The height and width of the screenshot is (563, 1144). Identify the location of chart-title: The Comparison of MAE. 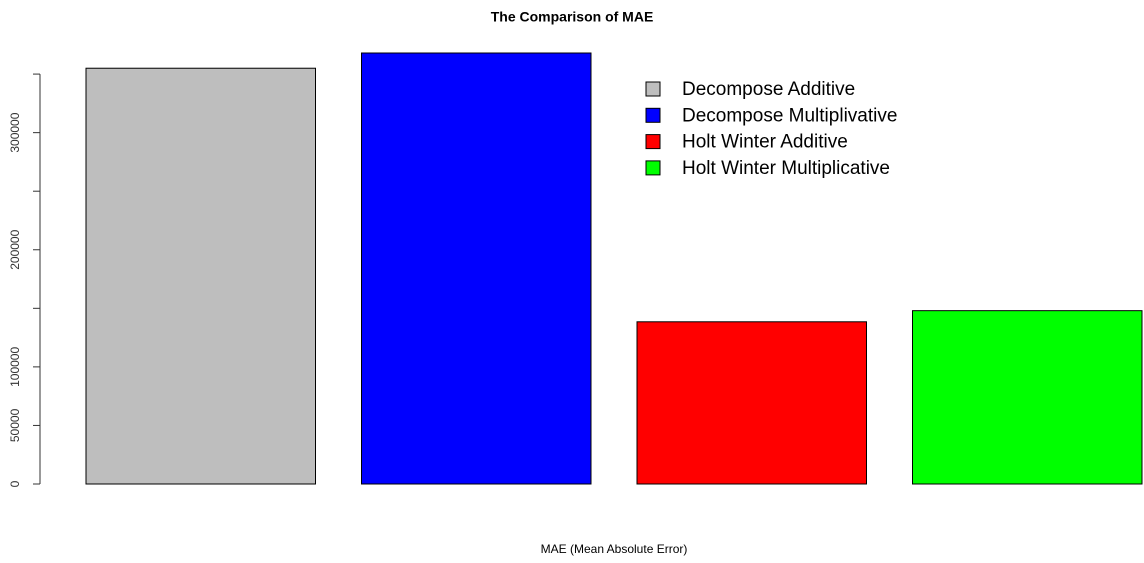
(572, 17).